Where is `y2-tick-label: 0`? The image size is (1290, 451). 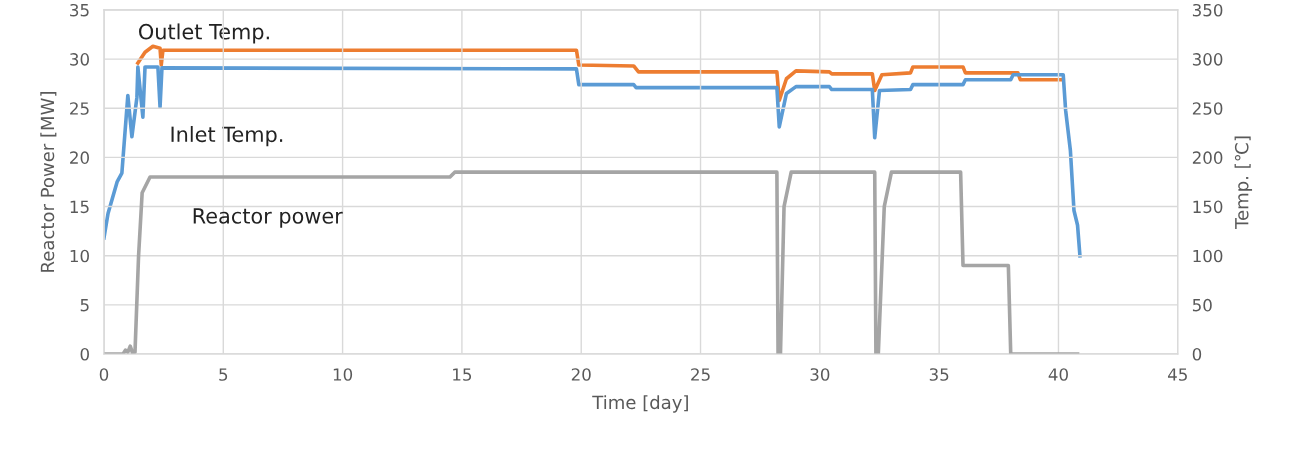
y2-tick-label: 0 is located at coordinates (1197, 354).